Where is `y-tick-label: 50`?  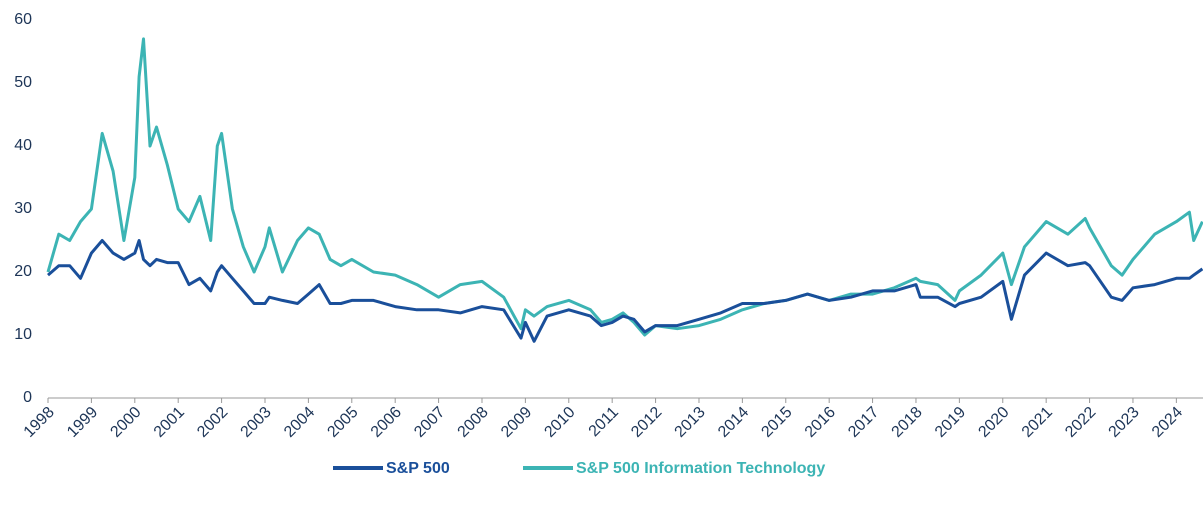
y-tick-label: 50 is located at coordinates (23, 82).